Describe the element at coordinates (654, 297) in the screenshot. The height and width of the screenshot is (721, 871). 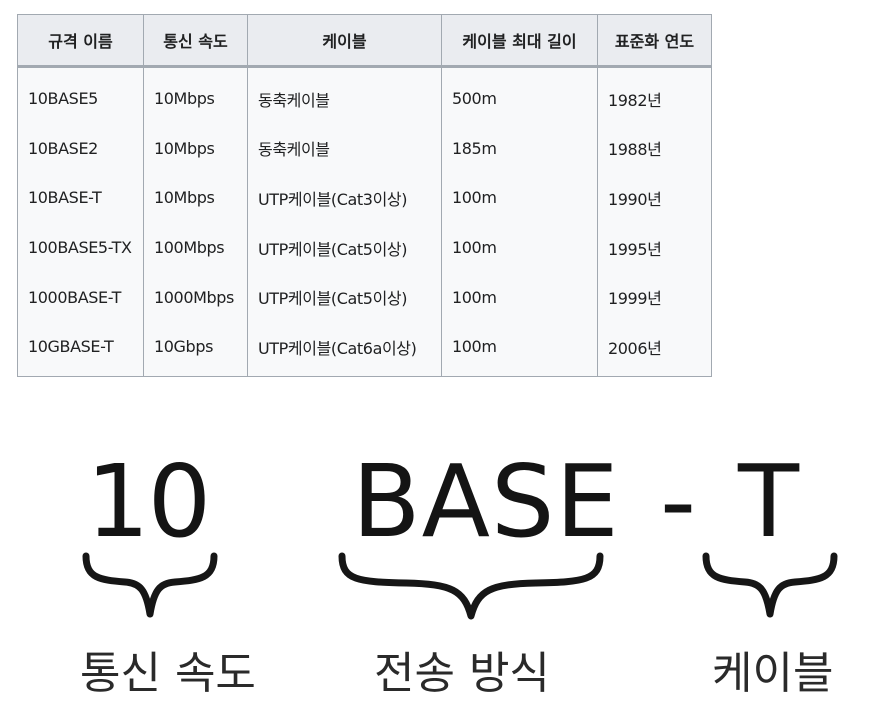
I see `cell-year: 1999년` at that location.